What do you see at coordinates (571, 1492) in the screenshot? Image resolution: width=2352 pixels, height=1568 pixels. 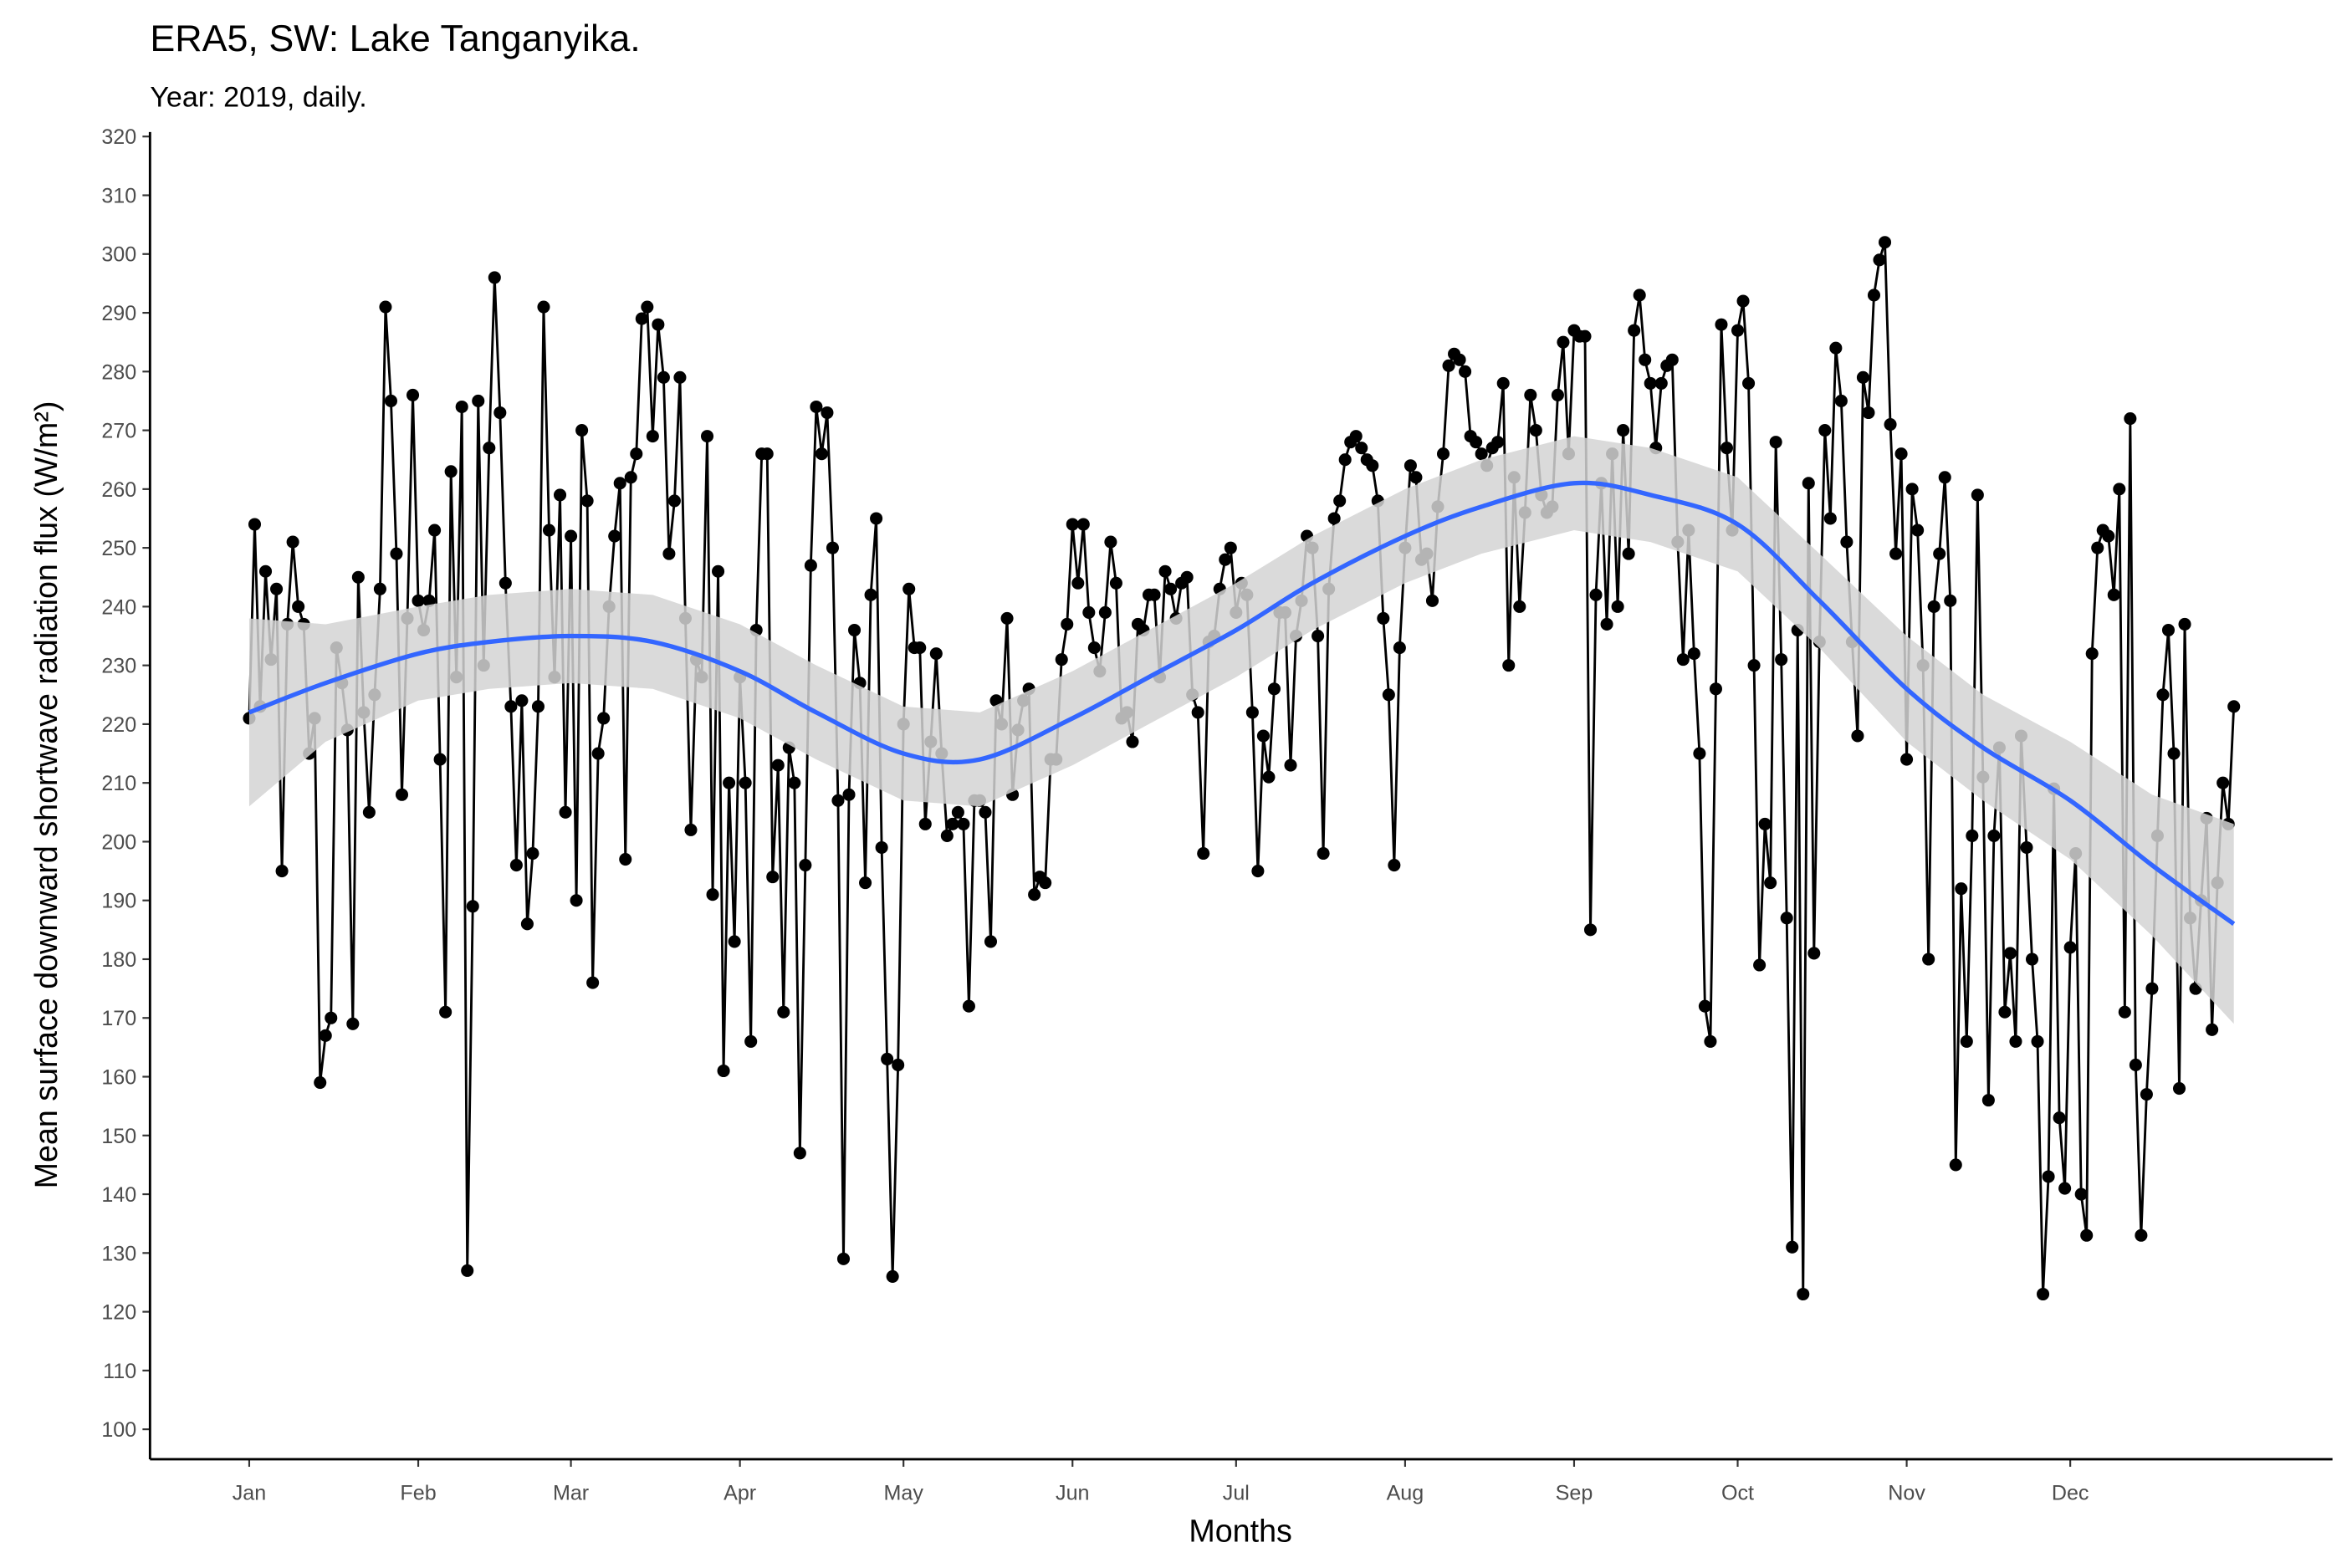 I see `x-tick-label: Mar` at bounding box center [571, 1492].